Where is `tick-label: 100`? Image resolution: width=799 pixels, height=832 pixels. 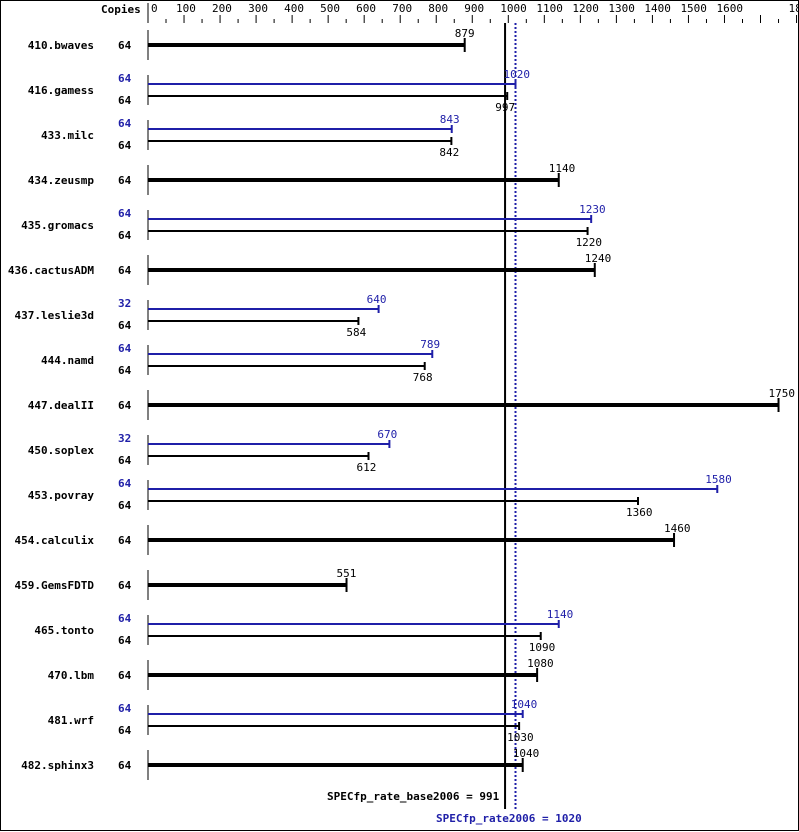 tick-label: 100 is located at coordinates (186, 8).